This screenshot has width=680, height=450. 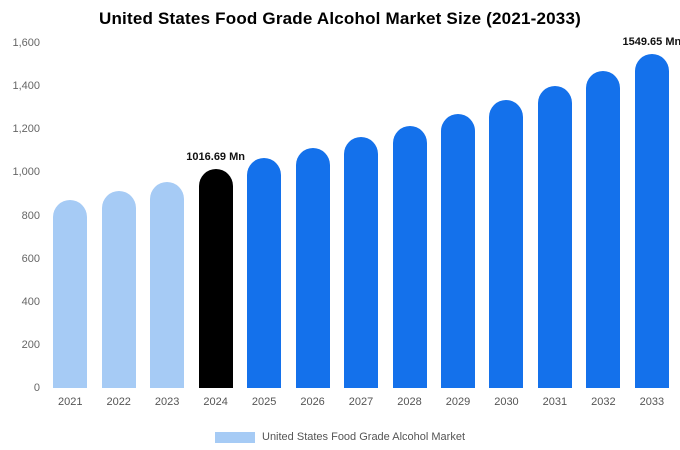 I want to click on bar-2026, so click(x=312, y=268).